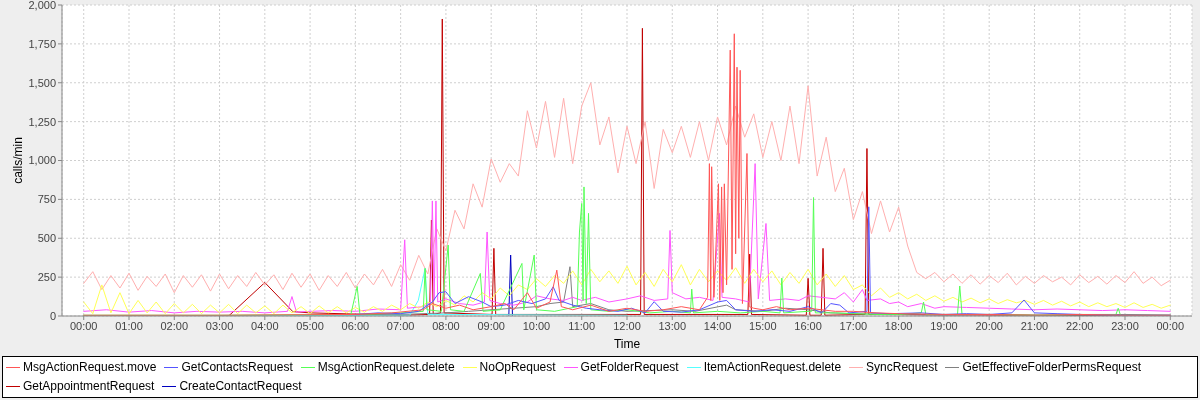 Image resolution: width=1200 pixels, height=400 pixels. Describe the element at coordinates (42, 121) in the screenshot. I see `y-tick-label: 1,250` at that location.